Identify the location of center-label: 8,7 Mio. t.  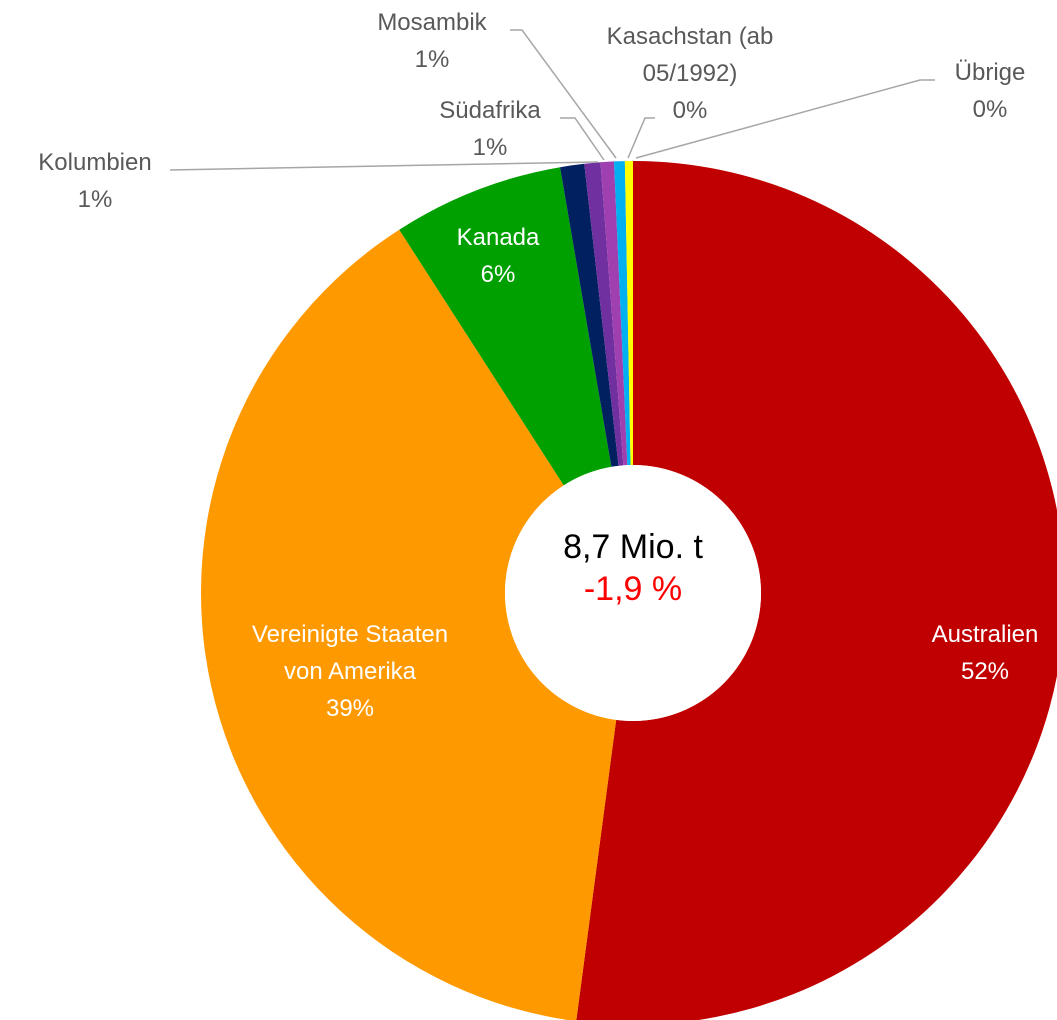
(633, 547).